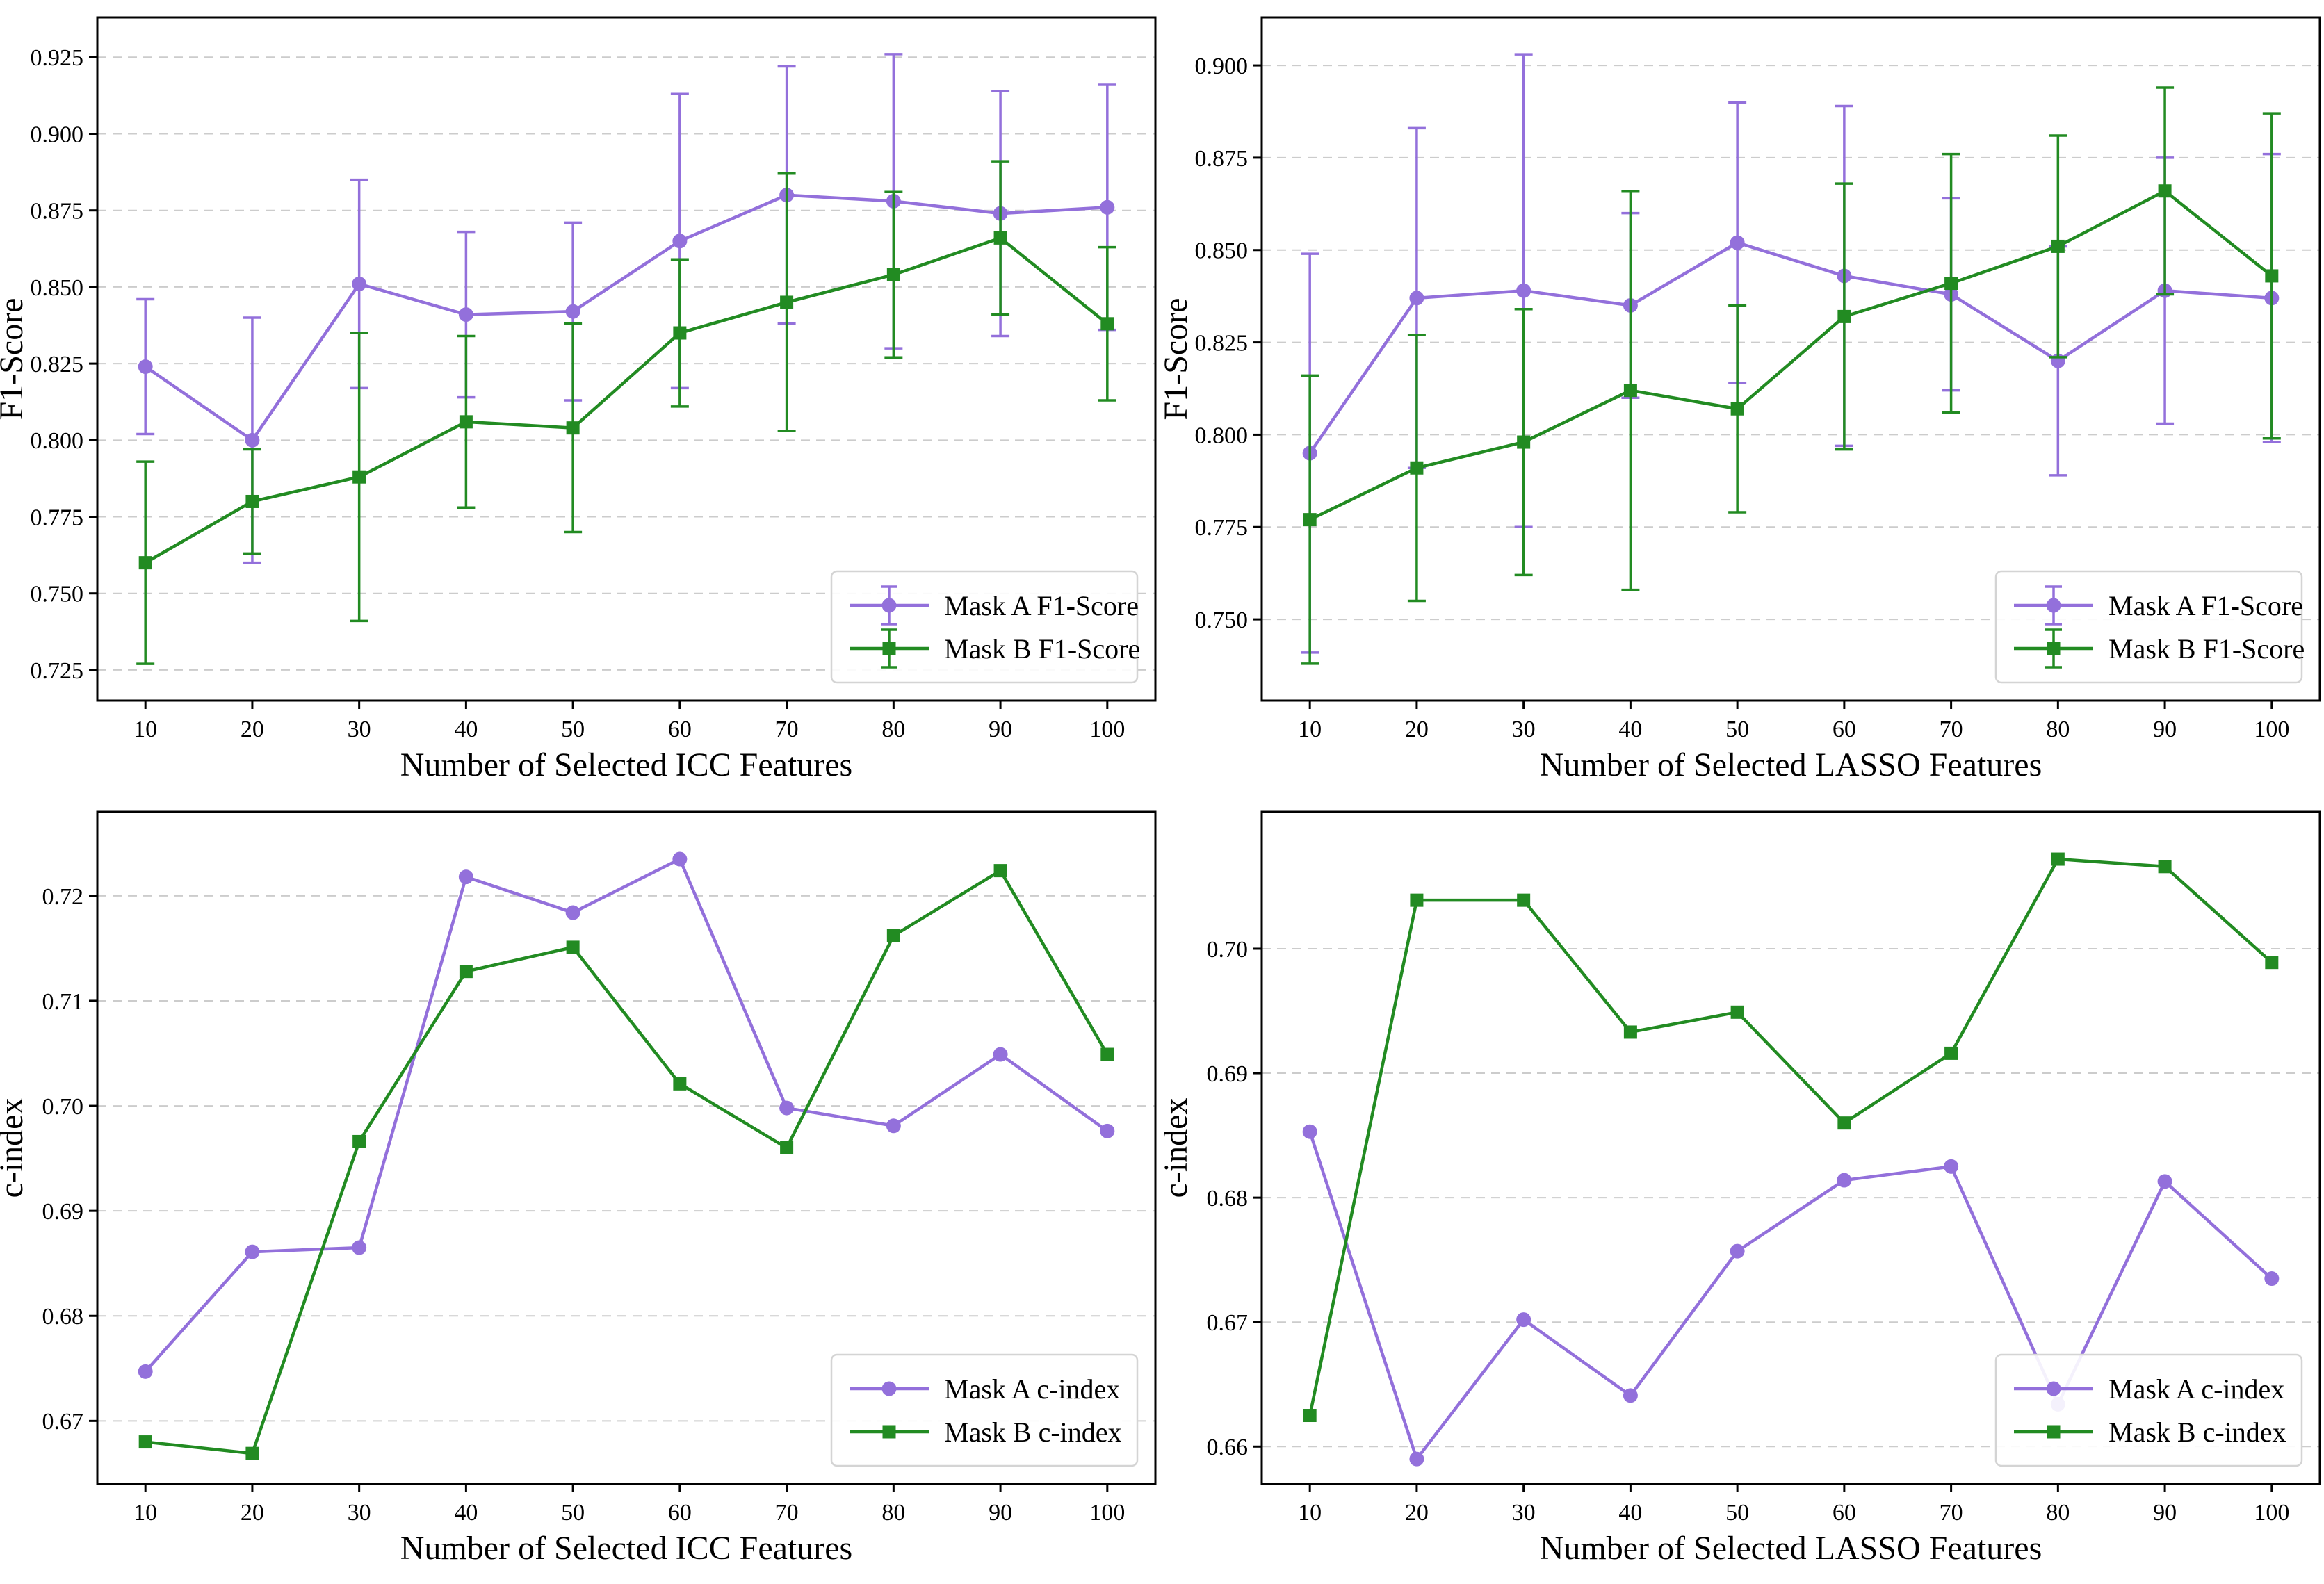 Image resolution: width=2324 pixels, height=1584 pixels. I want to click on x-tick-label: 70, so click(787, 729).